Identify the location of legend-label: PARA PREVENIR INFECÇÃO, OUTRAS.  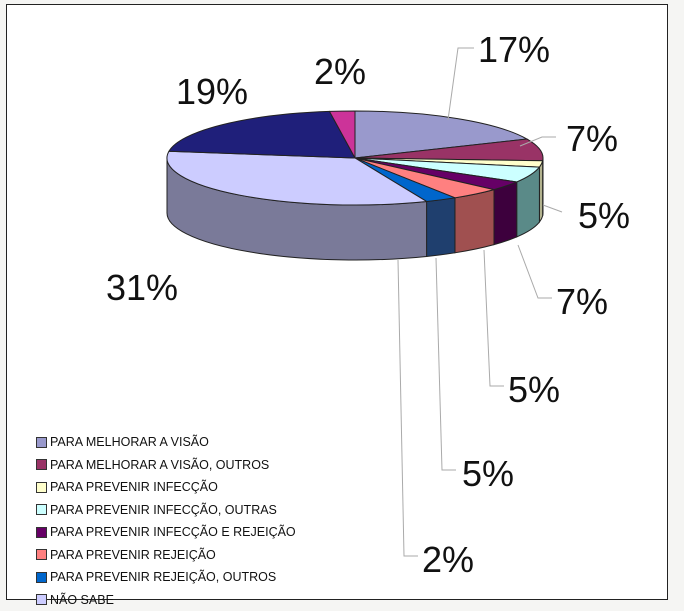
(163, 509).